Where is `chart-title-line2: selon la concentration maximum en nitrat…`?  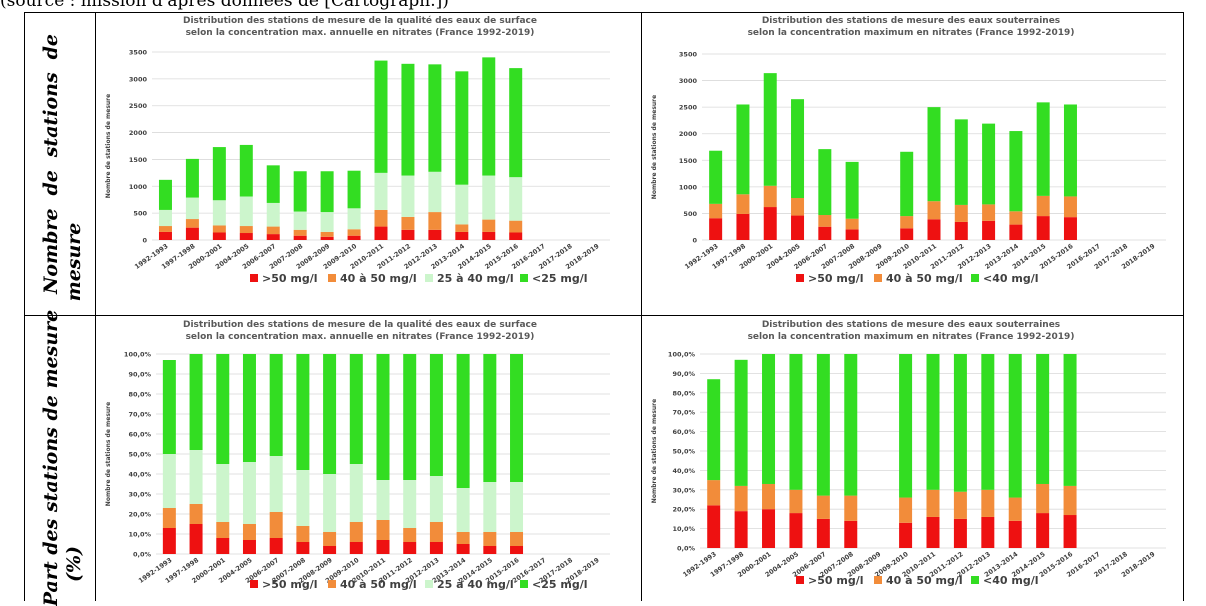 chart-title-line2: selon la concentration maximum en nitrat… is located at coordinates (911, 337).